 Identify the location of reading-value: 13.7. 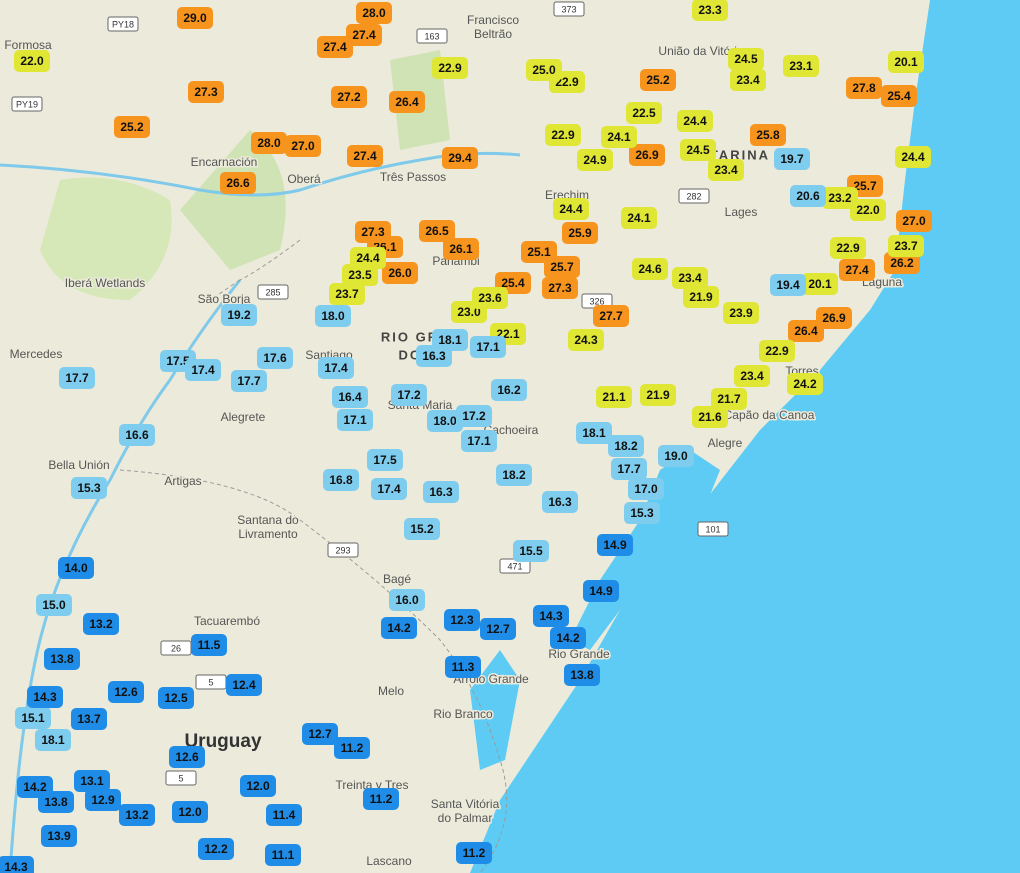
(89, 719).